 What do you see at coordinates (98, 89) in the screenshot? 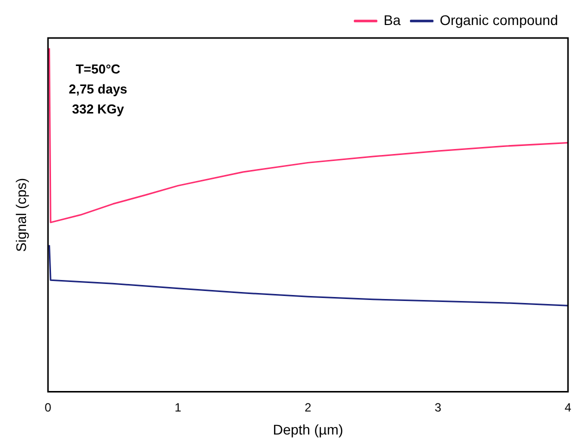
I see `annotation: 2,75 days` at bounding box center [98, 89].